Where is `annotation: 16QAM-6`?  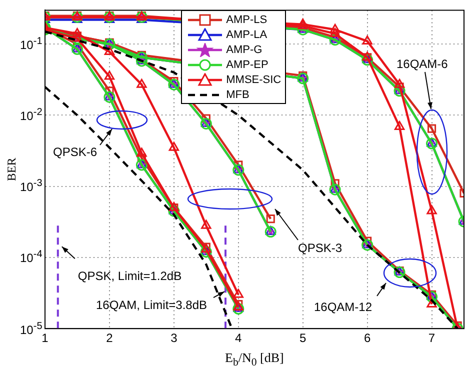
annotation: 16QAM-6 is located at coordinates (422, 64).